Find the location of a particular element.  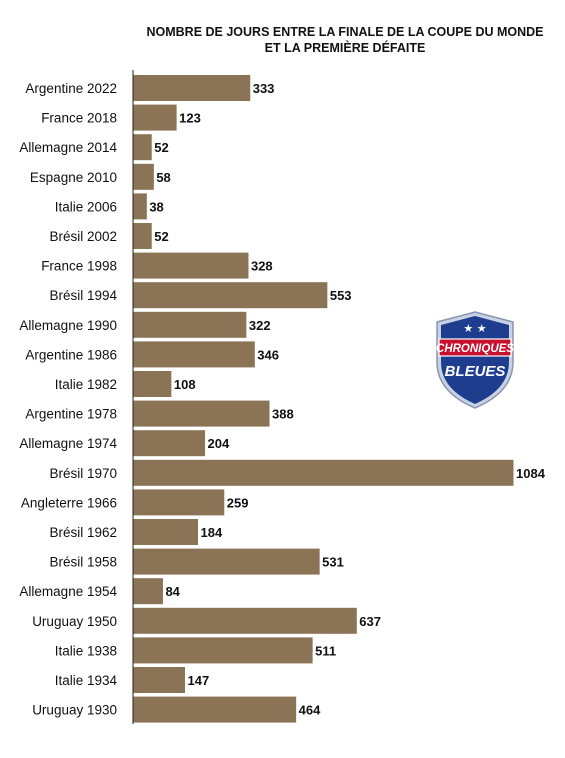

category-label: Italie 2006 is located at coordinates (86, 206).